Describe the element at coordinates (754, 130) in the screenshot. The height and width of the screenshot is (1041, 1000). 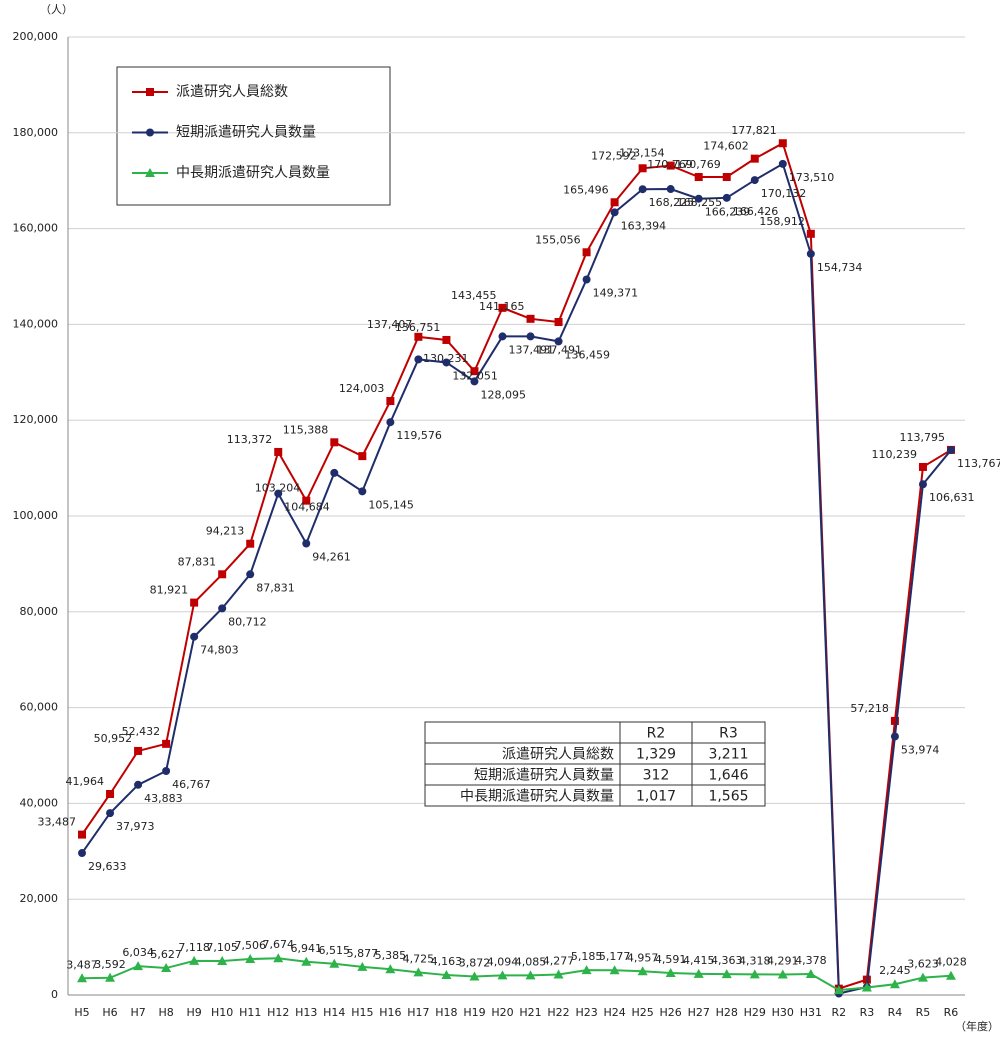
I see `data-label: 177,821` at that location.